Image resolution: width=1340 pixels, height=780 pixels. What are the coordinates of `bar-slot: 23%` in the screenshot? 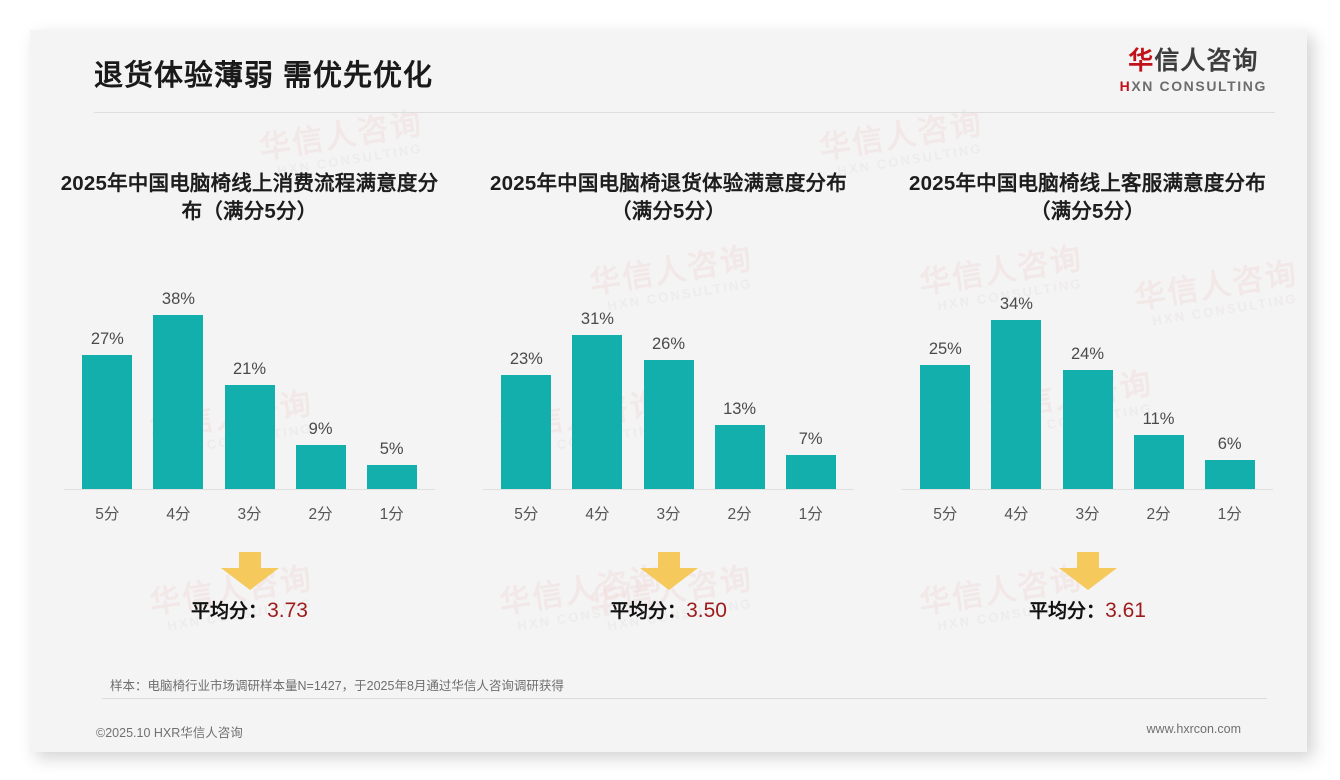 It's located at (526, 390).